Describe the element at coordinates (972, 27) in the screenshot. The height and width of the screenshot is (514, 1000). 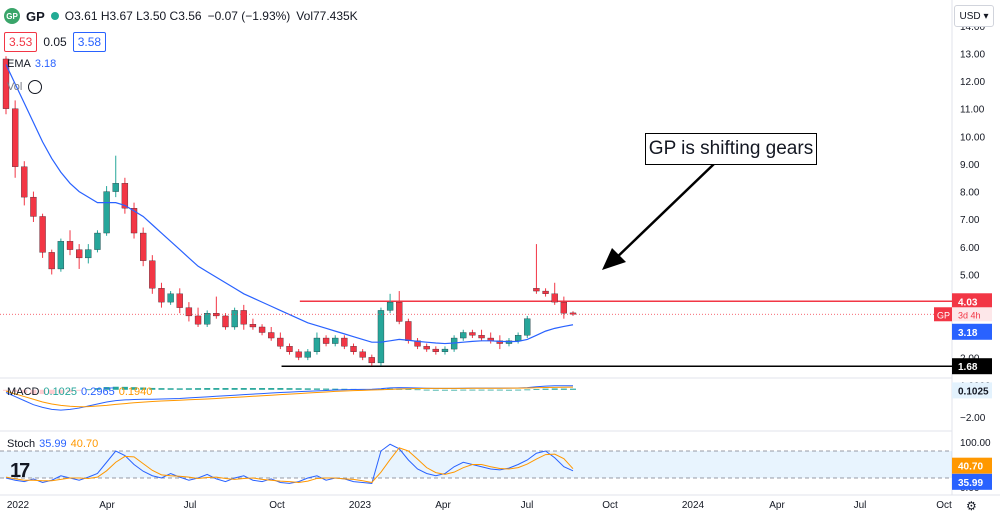
I see `price-tick-label: 14.00` at that location.